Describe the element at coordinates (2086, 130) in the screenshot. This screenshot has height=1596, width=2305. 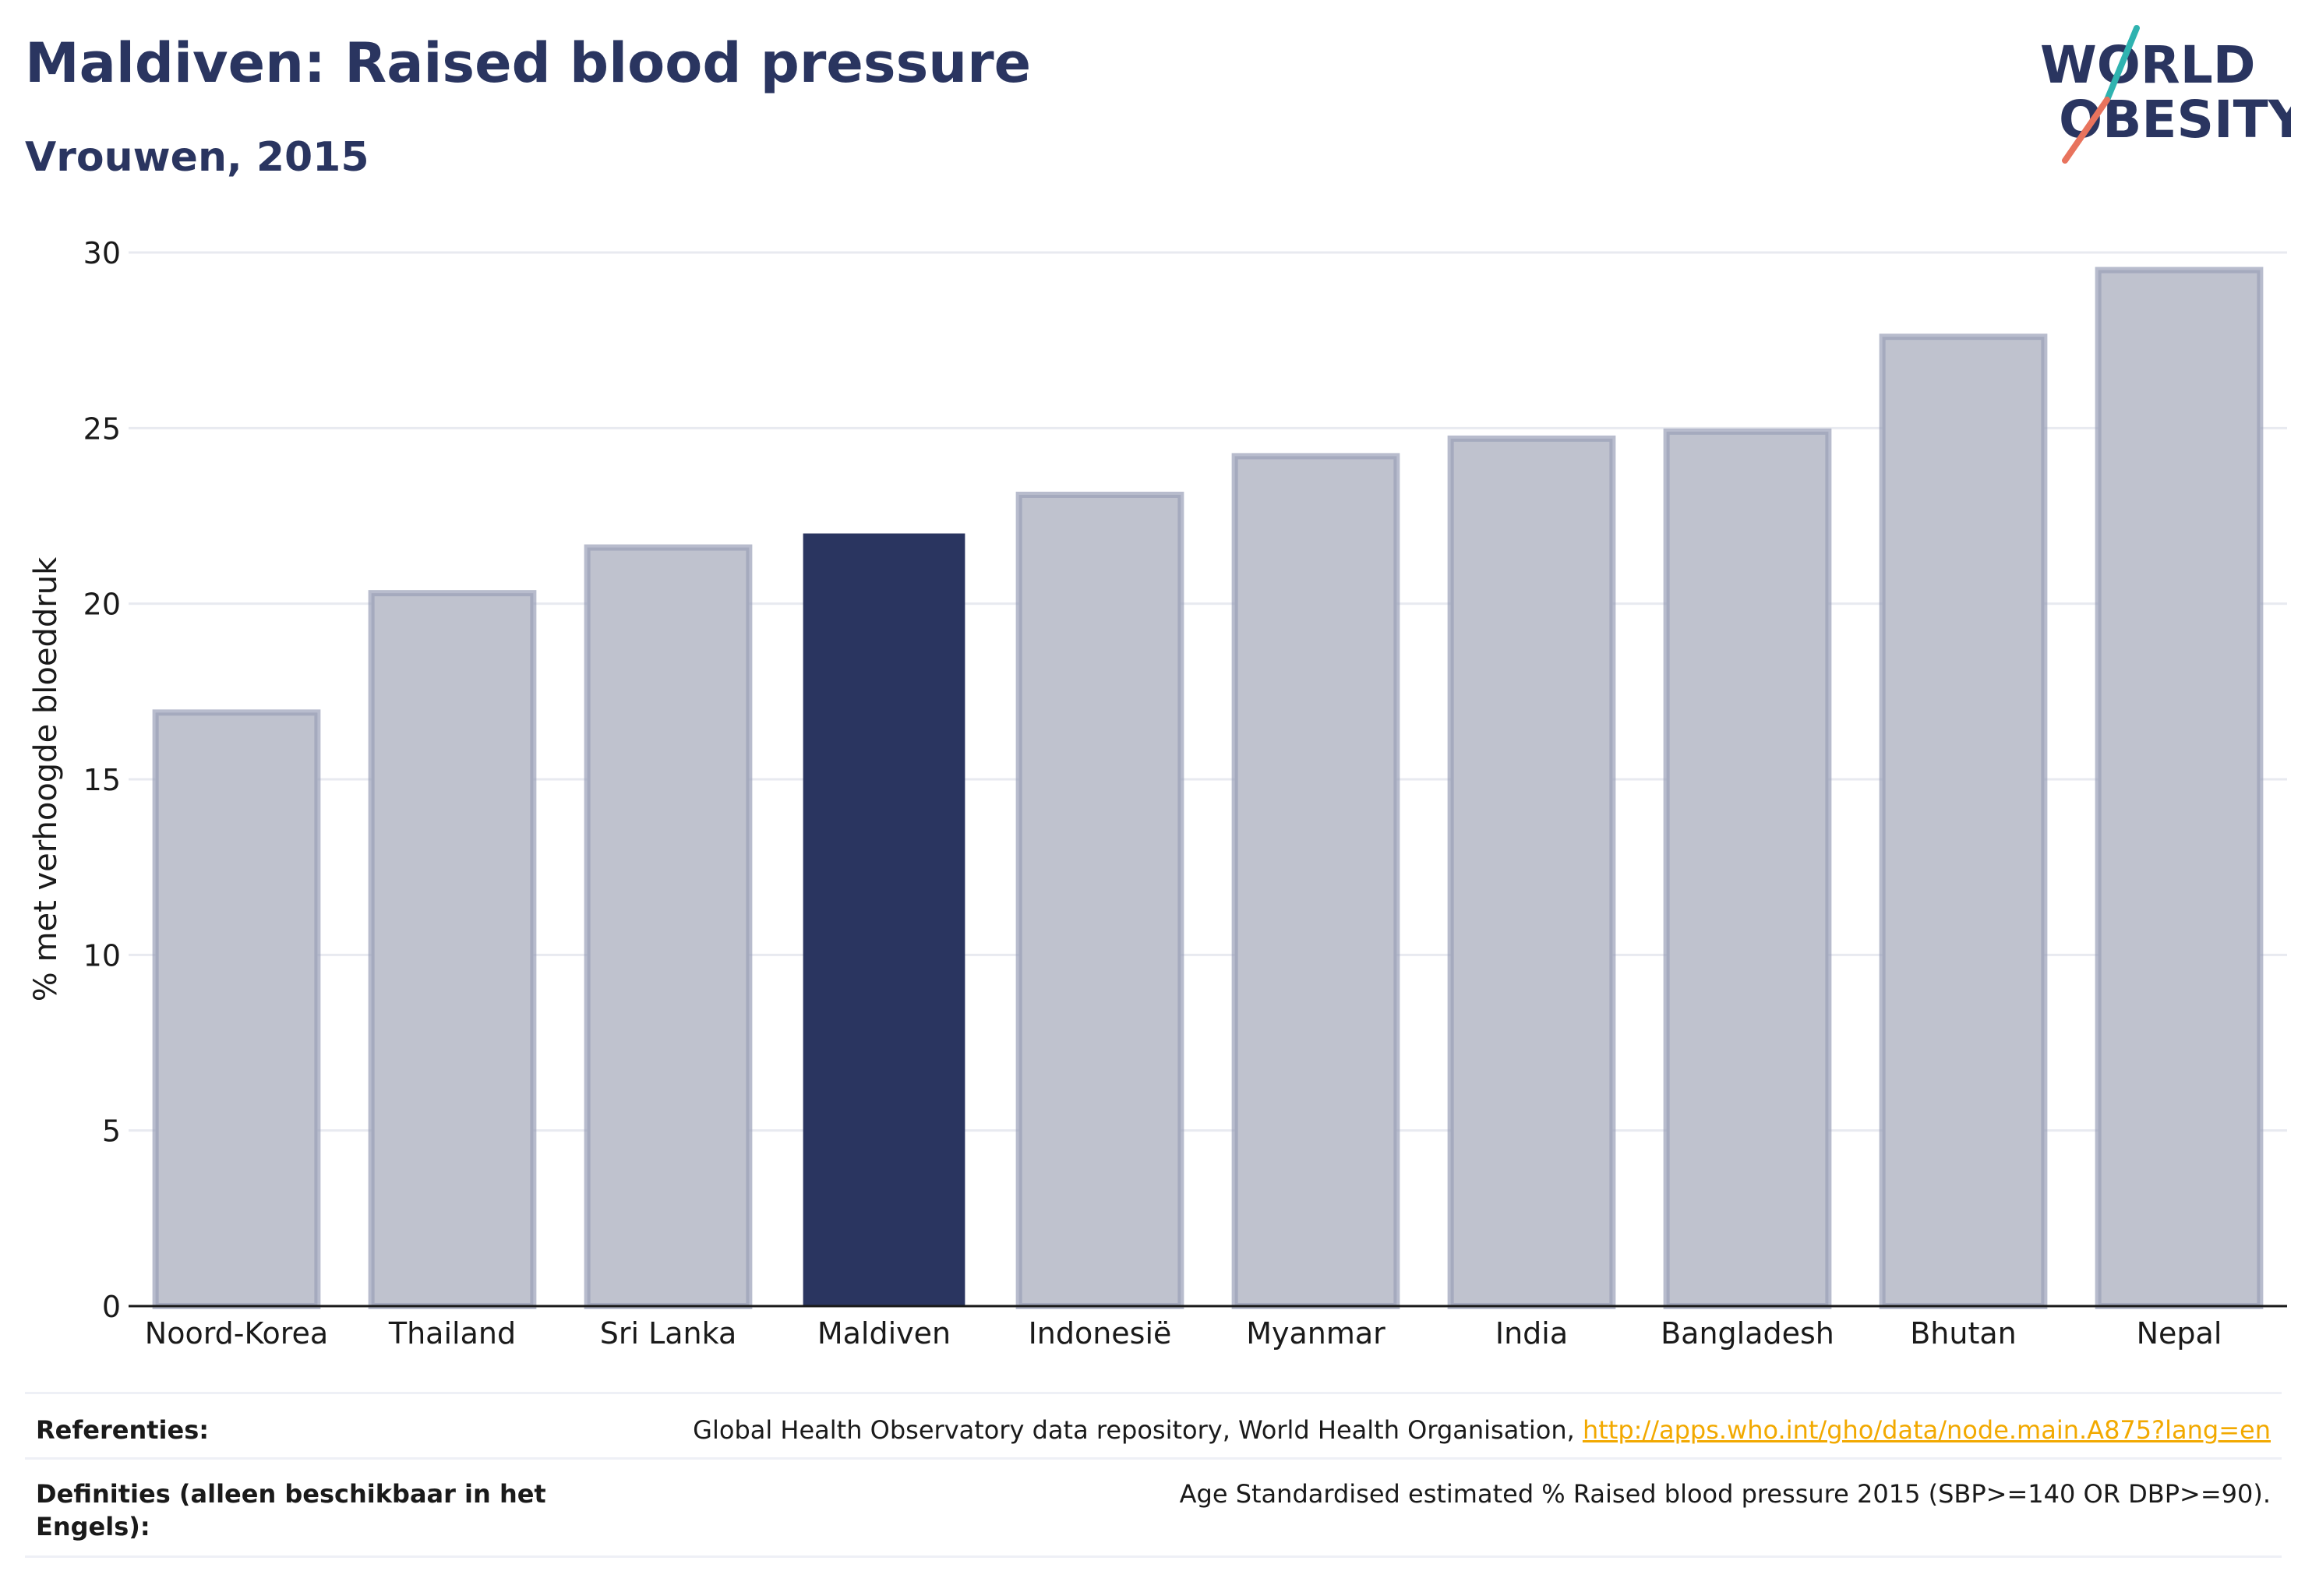
I see `logo-slash-coral` at that location.